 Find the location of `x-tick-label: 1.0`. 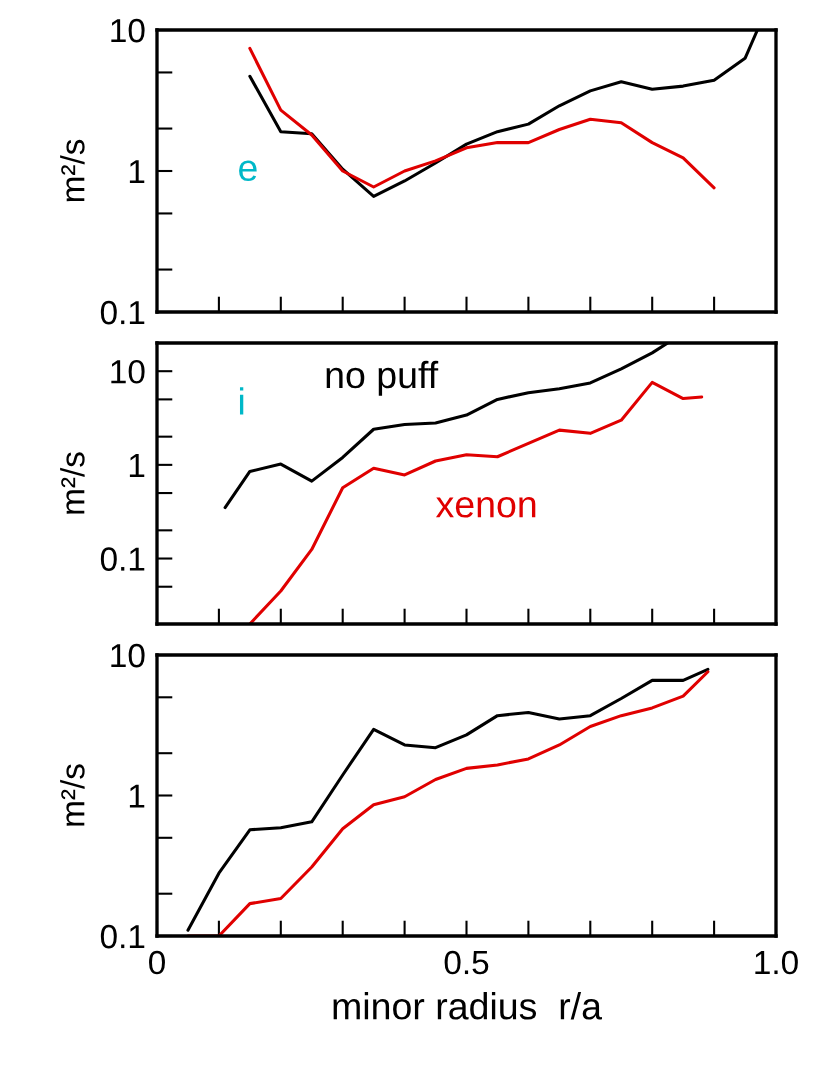

x-tick-label: 1.0 is located at coordinates (776, 962).